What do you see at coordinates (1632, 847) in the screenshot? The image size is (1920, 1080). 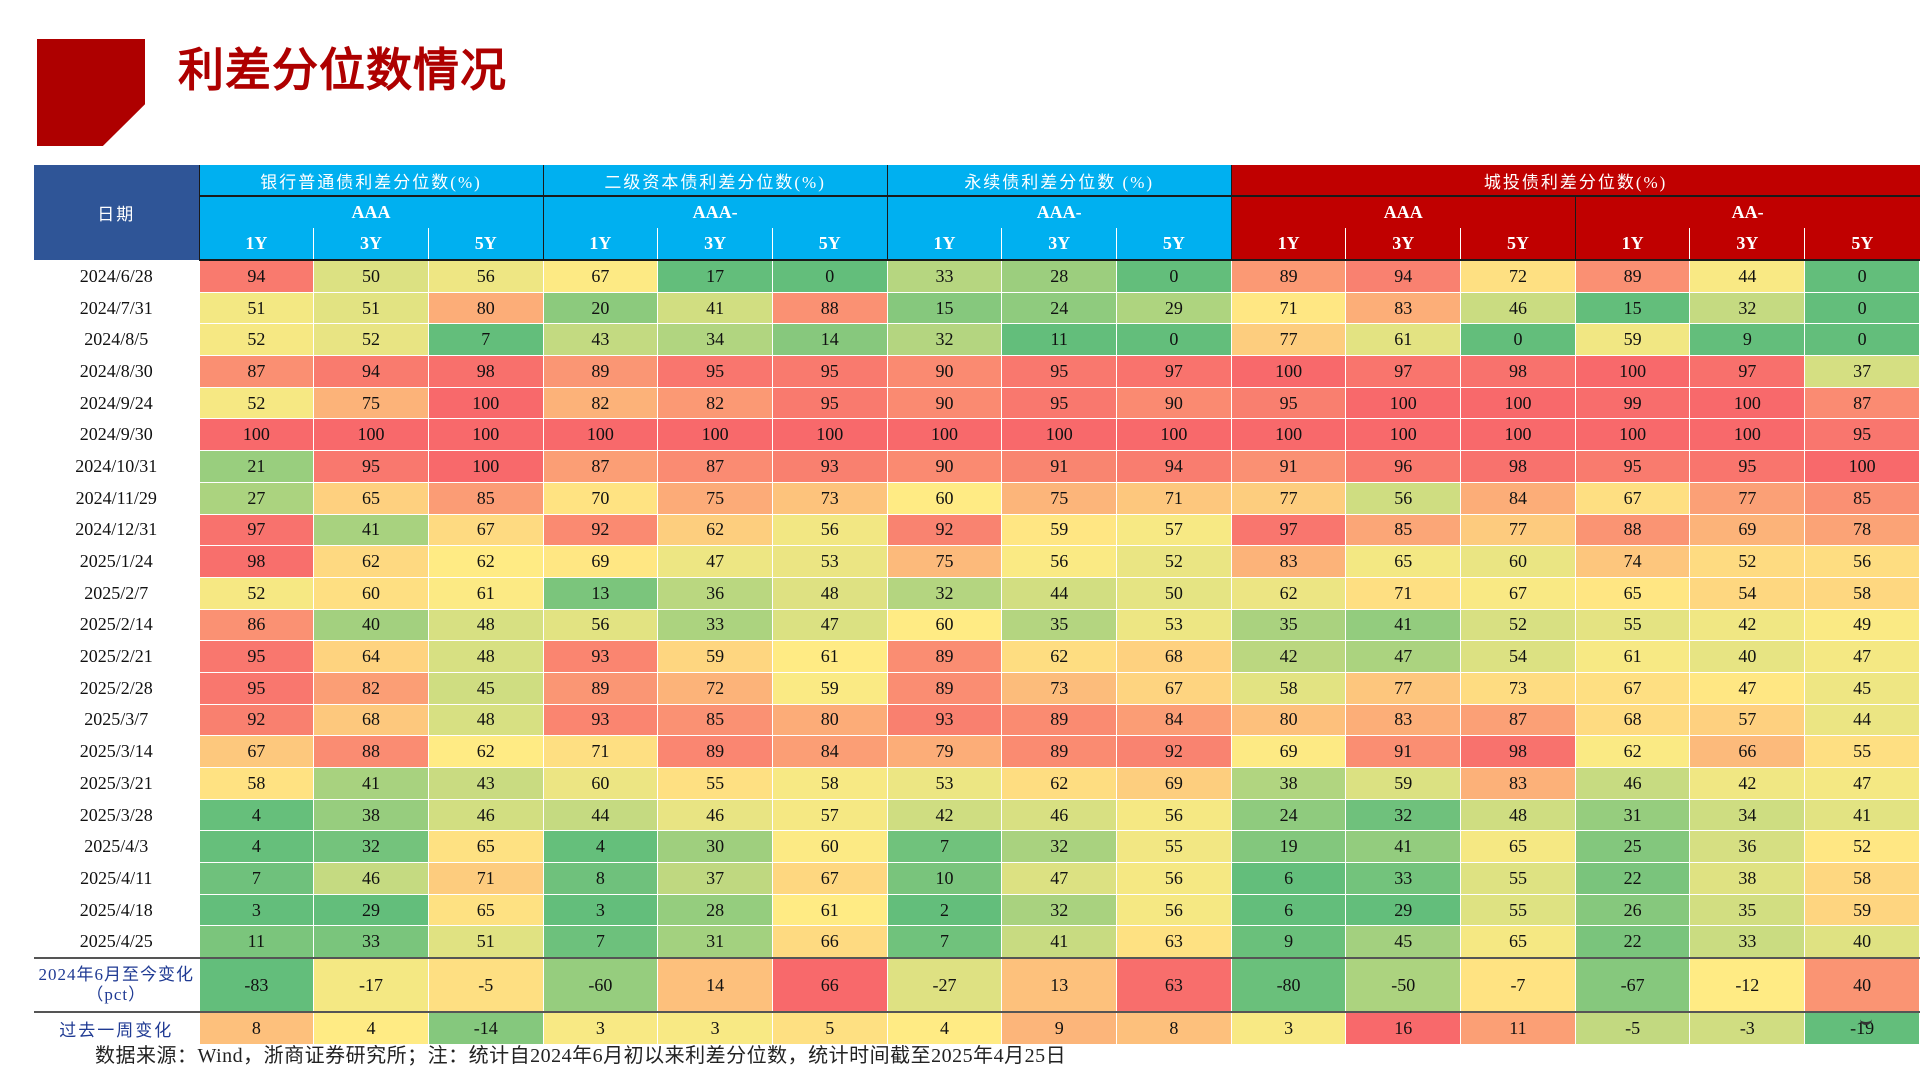 I see `percentile-cell: 25` at bounding box center [1632, 847].